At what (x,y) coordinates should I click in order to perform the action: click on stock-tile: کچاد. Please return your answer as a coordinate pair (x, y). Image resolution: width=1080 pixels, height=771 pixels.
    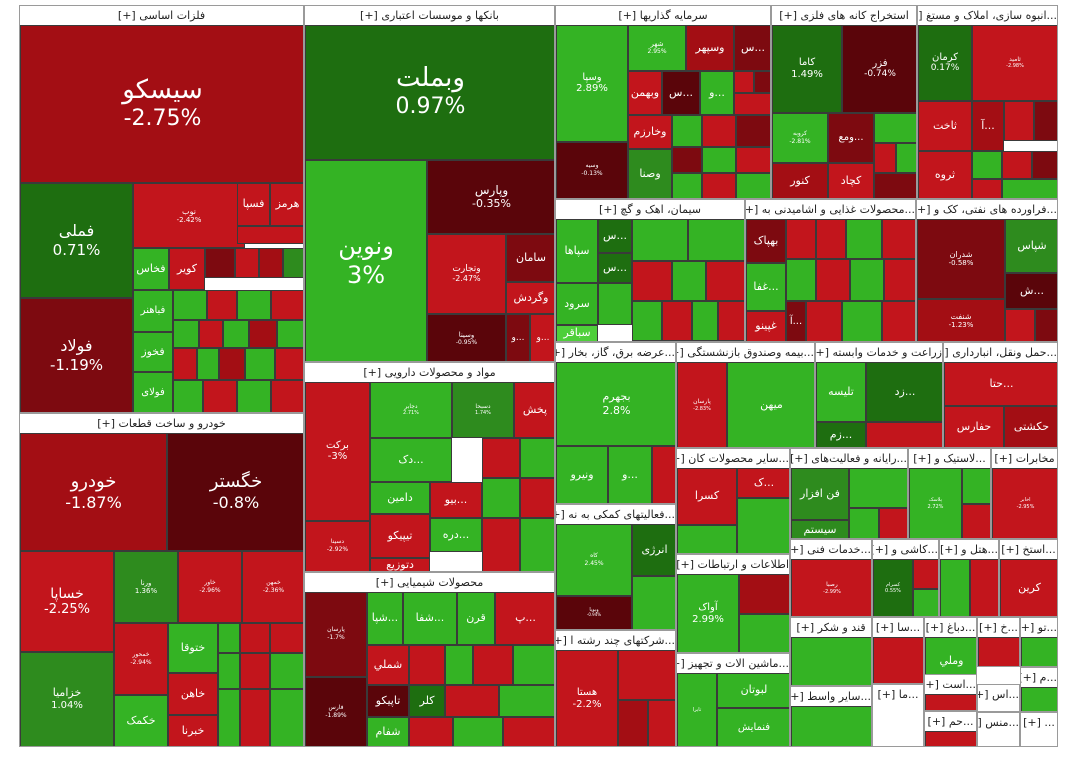
    Looking at the image, I should click on (851, 180).